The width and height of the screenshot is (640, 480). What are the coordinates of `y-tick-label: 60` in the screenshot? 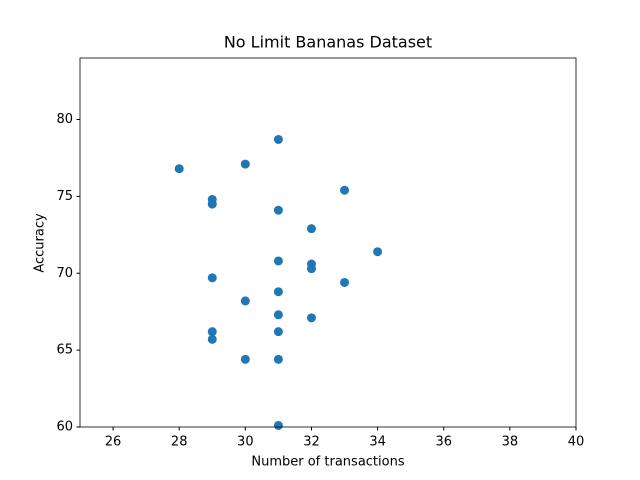 It's located at (64, 427).